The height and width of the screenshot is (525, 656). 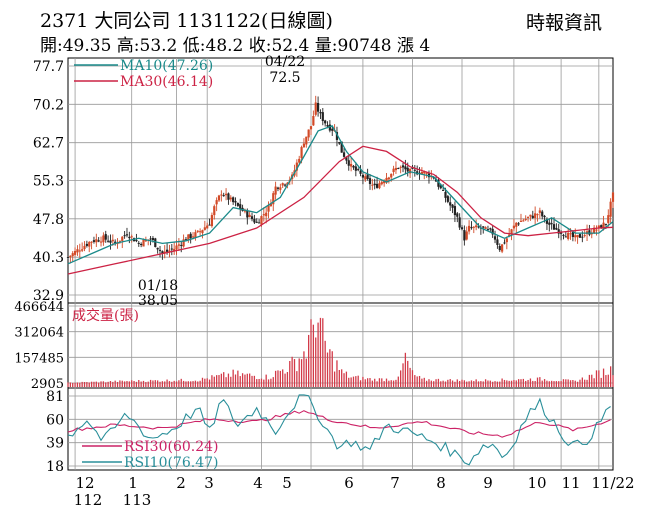 What do you see at coordinates (285, 62) in the screenshot?
I see `high-date-label: 04/22` at bounding box center [285, 62].